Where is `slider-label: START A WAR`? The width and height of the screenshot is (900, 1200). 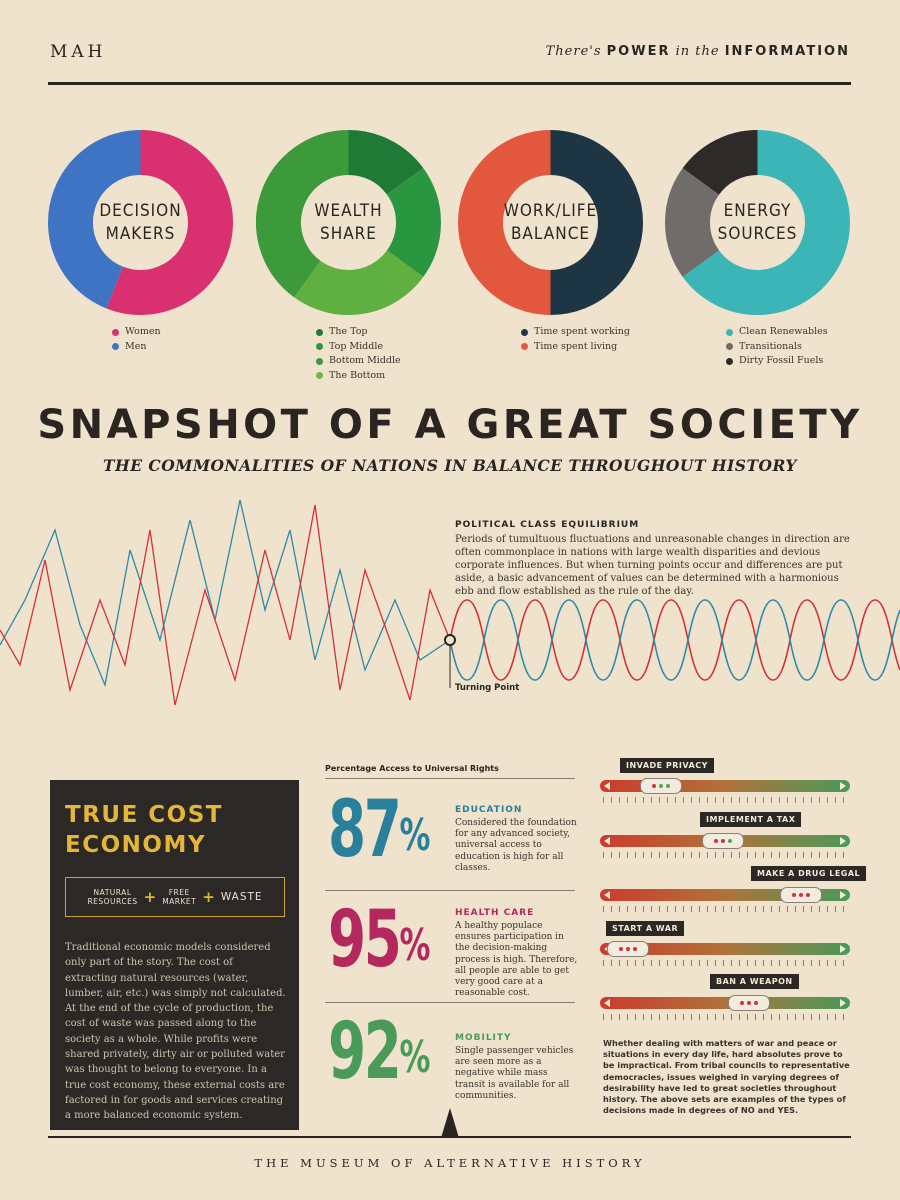
slider-label: START A WAR is located at coordinates (645, 928).